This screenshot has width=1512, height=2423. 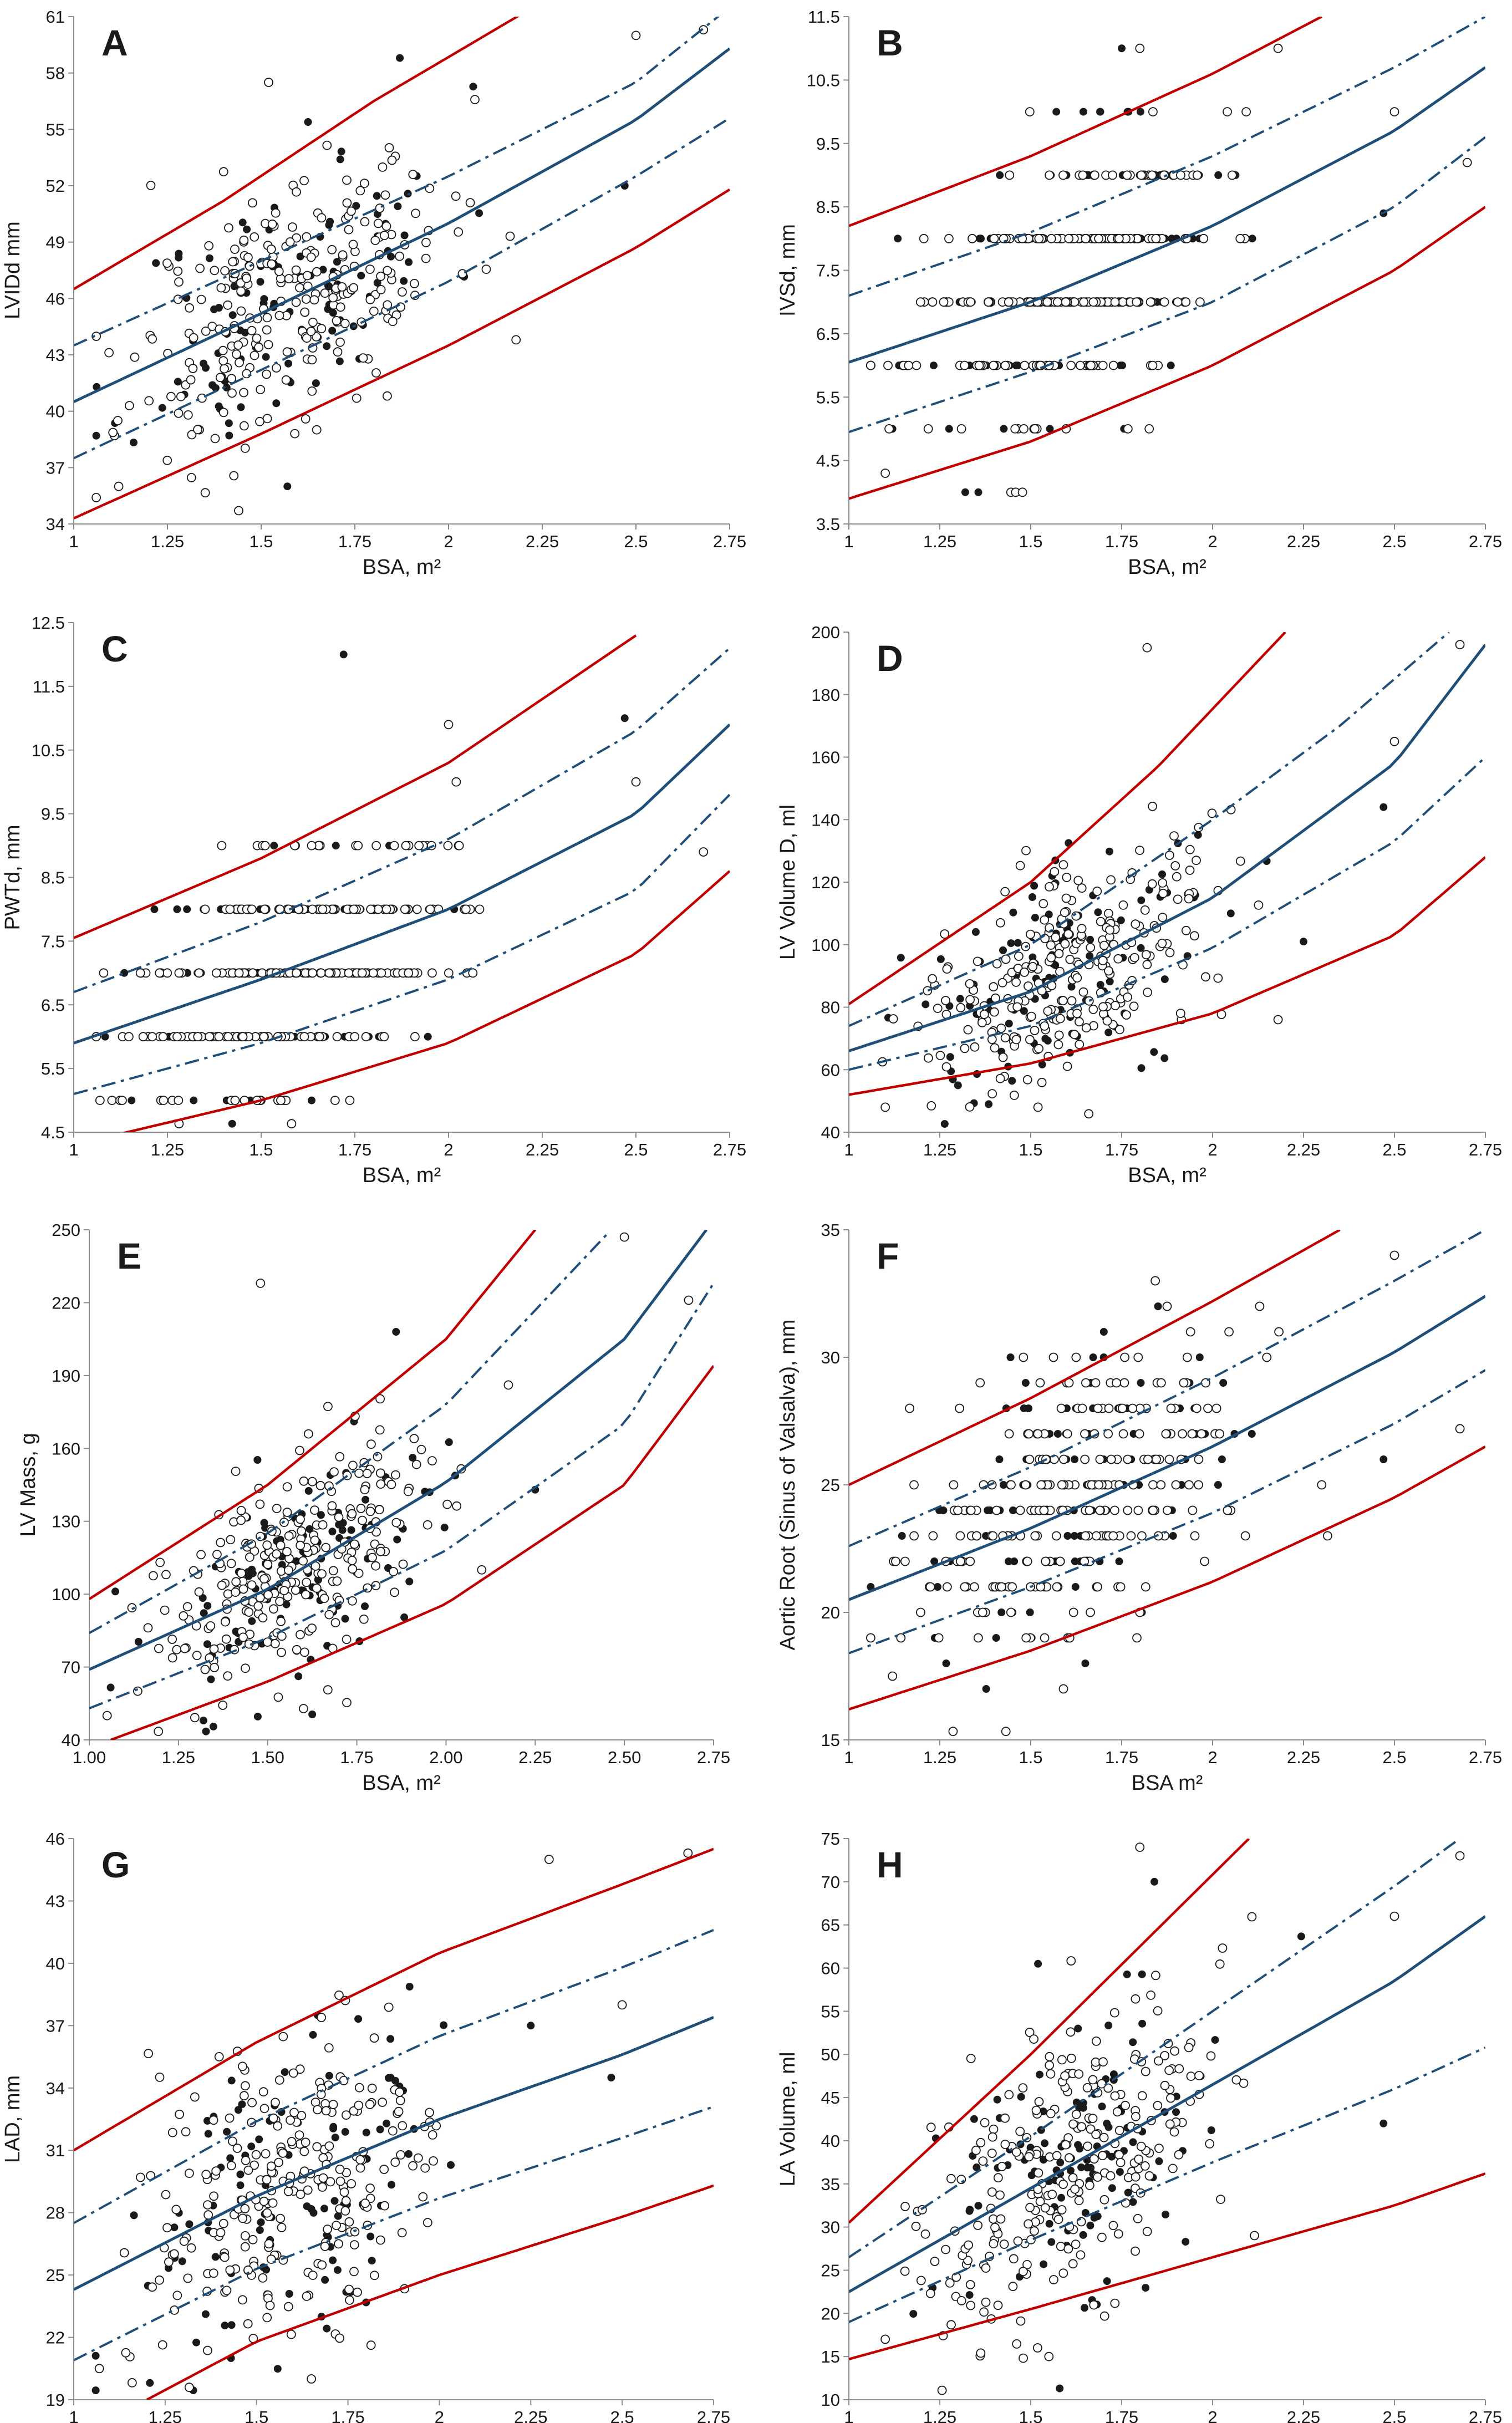 I want to click on x-tick-label: 1.5, so click(x=1030, y=2415).